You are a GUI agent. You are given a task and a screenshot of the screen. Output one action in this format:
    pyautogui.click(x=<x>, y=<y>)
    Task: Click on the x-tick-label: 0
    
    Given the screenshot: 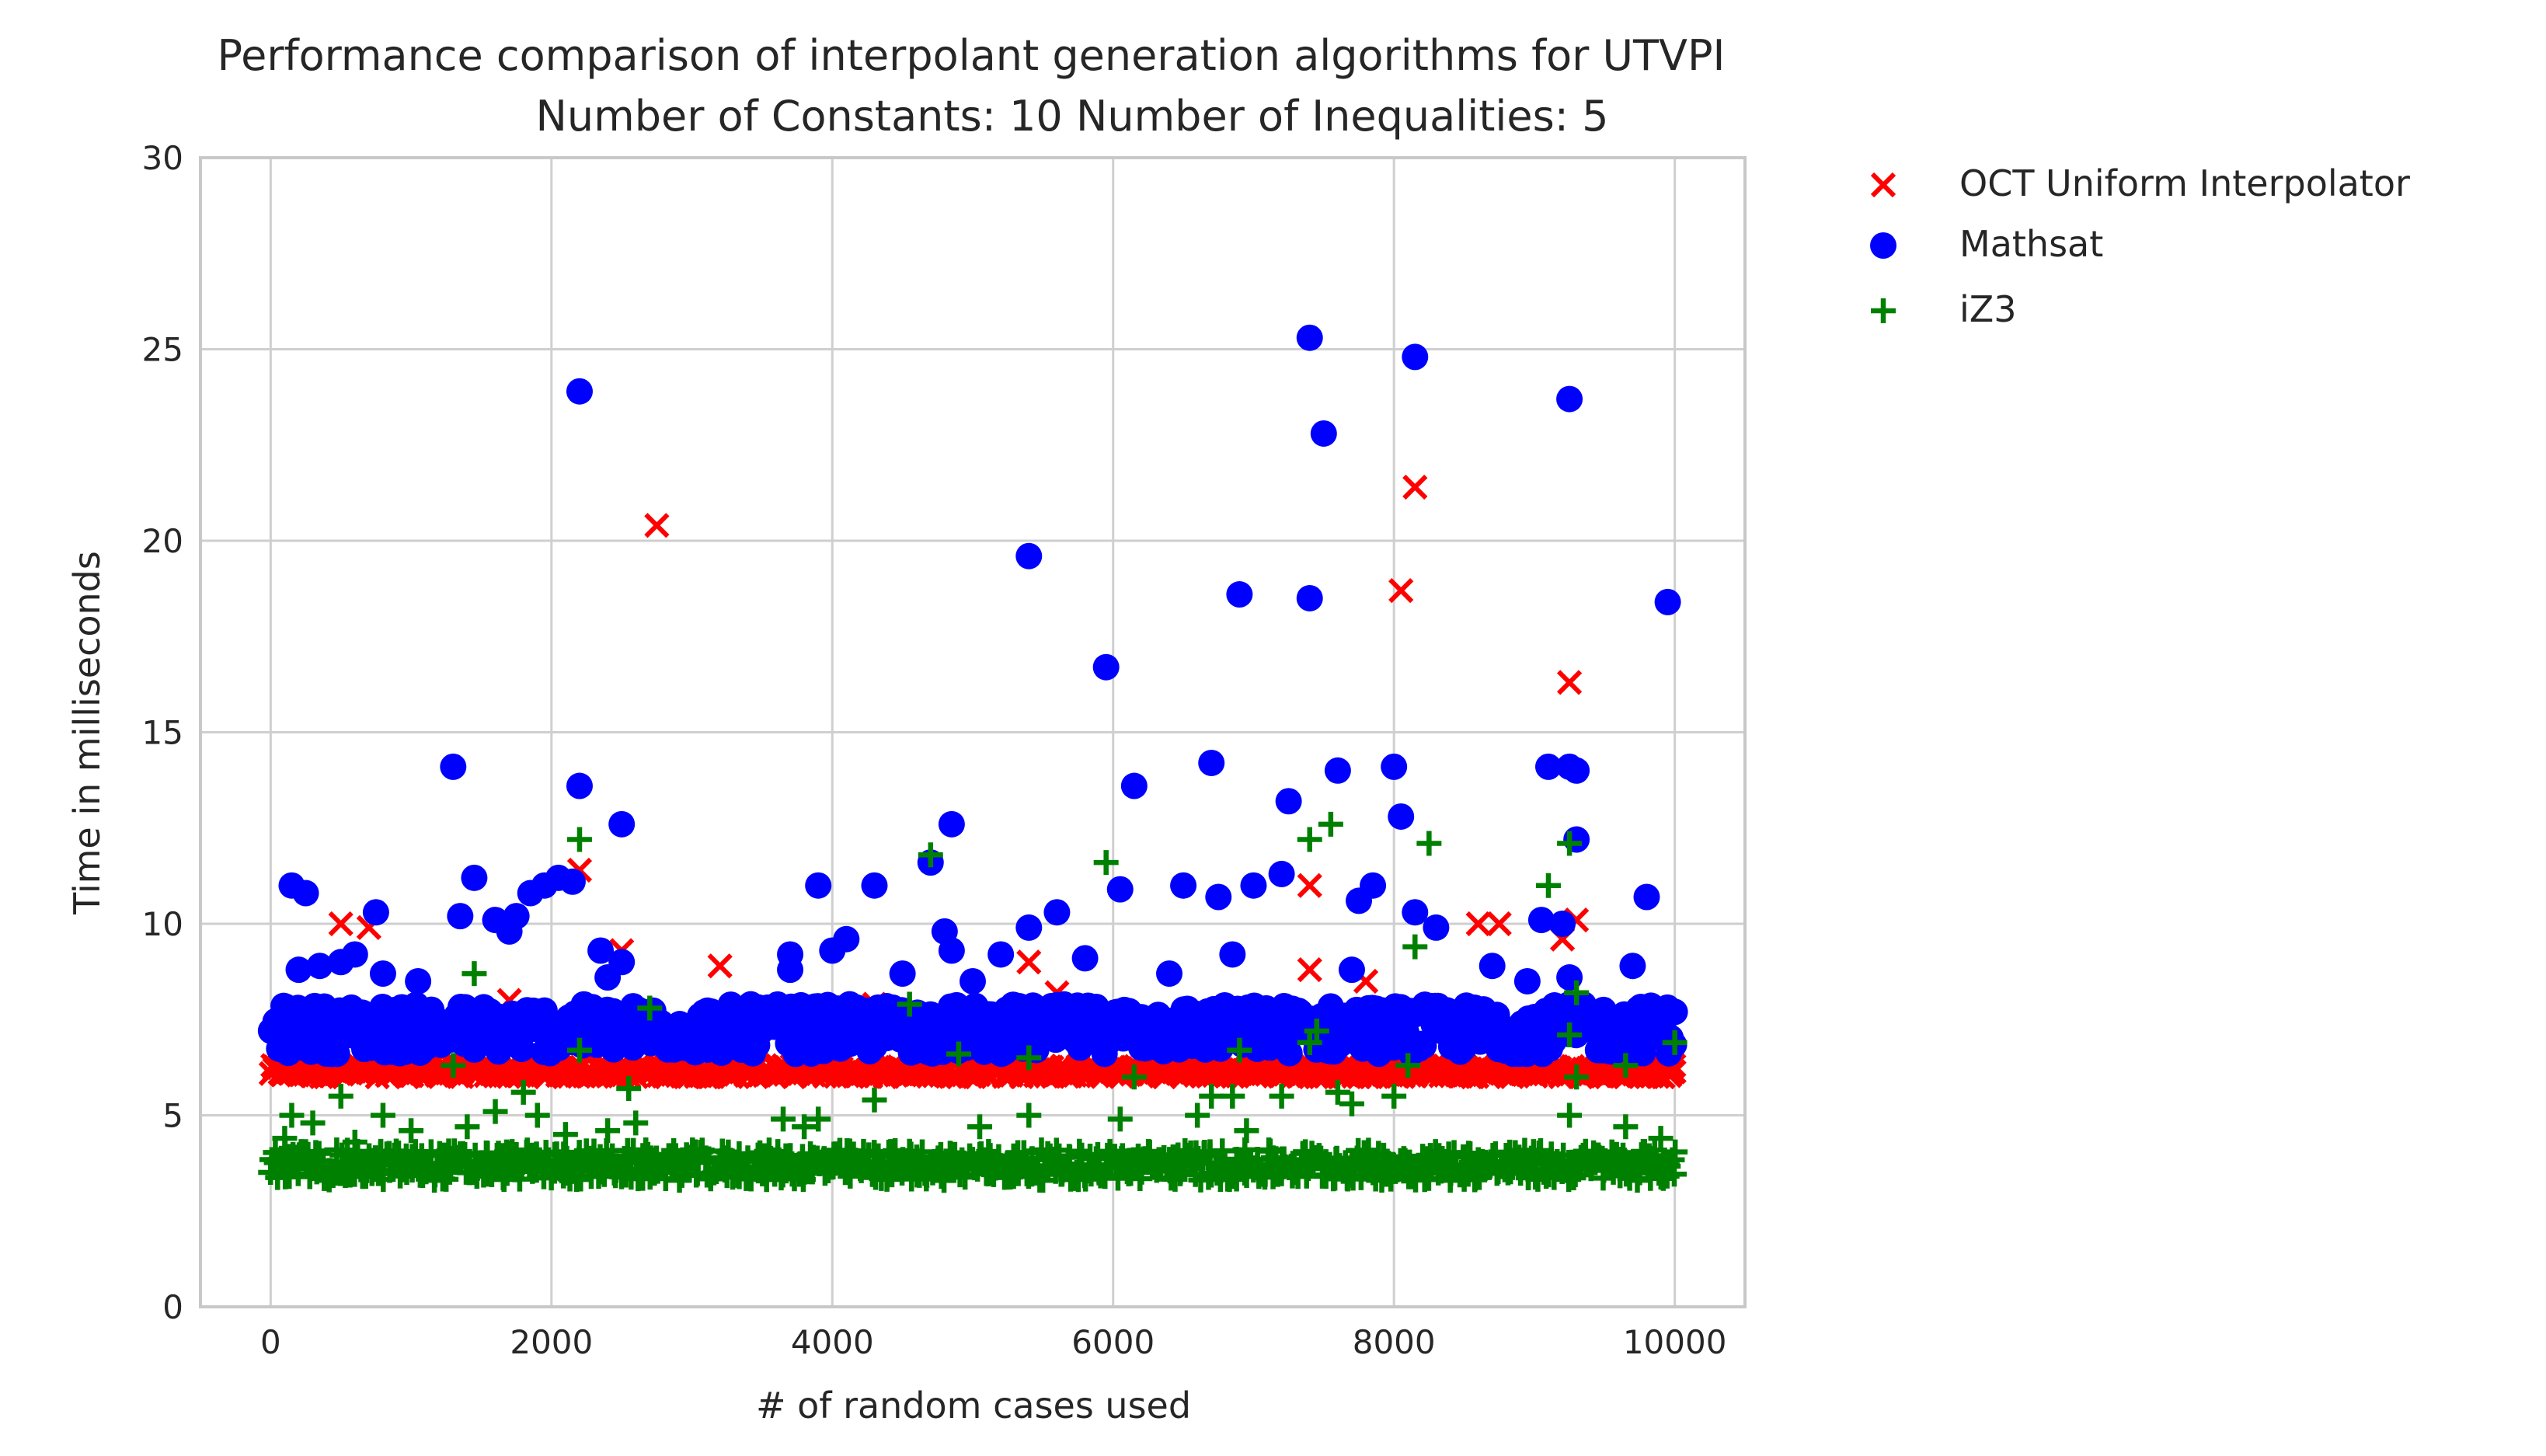 What is the action you would take?
    pyautogui.click(x=270, y=1342)
    